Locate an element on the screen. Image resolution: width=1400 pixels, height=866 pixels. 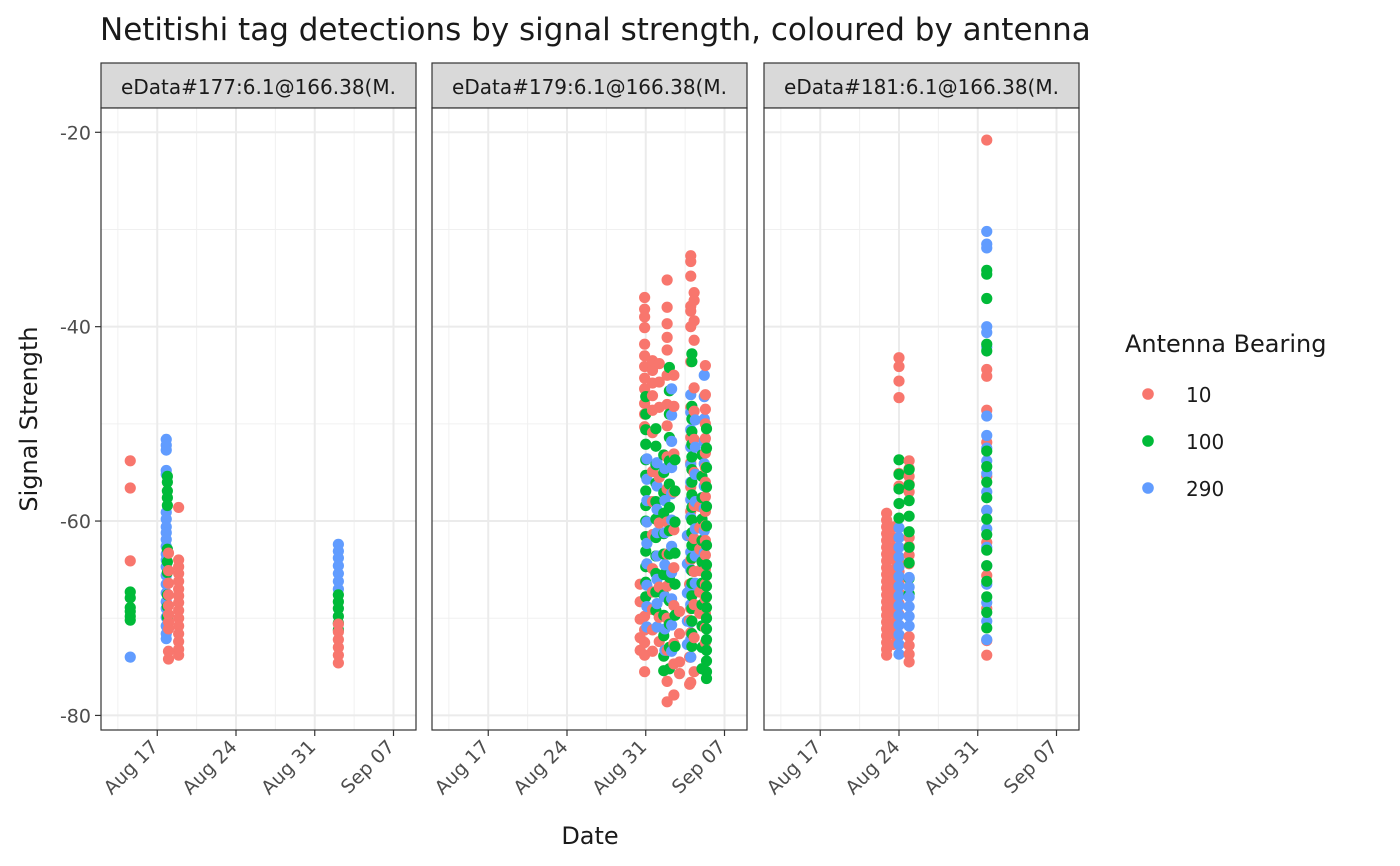
legend-label: 290 is located at coordinates (1205, 489).